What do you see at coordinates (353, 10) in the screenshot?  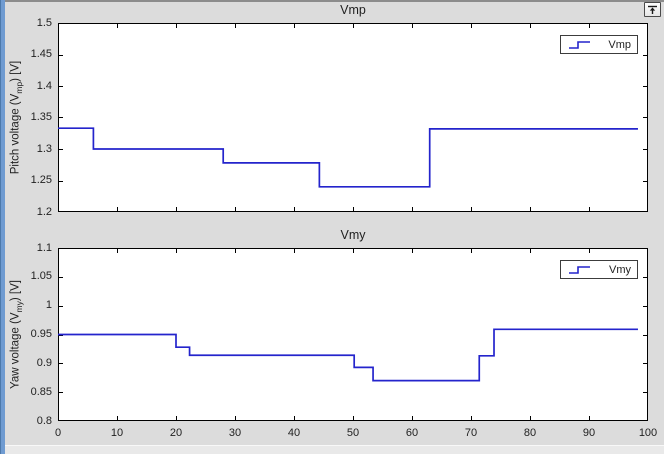 I see `chart-title-vmp: Vmp` at bounding box center [353, 10].